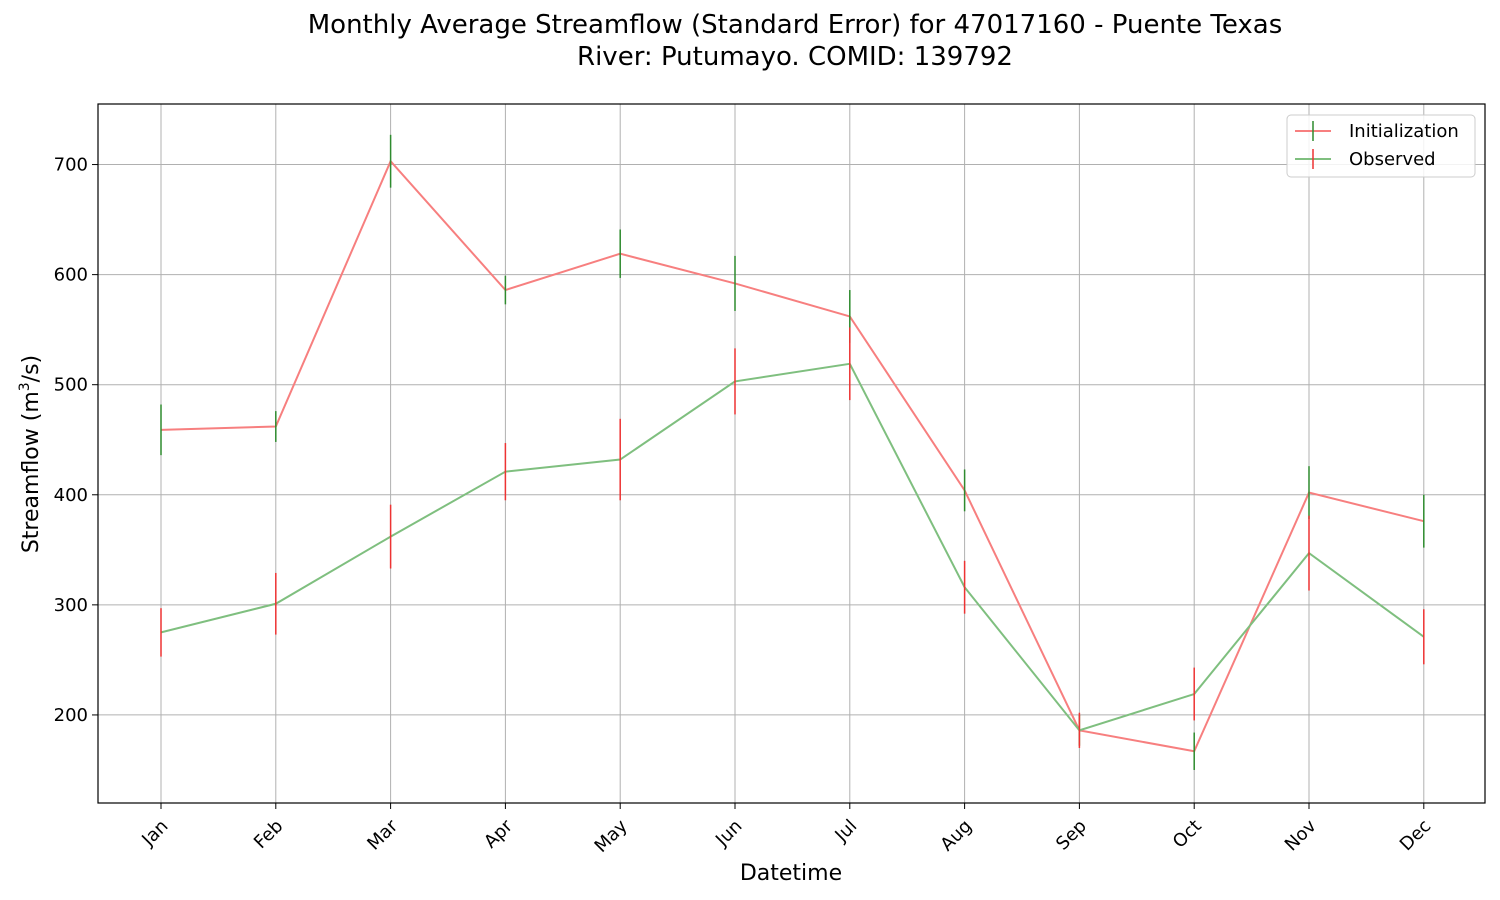 This screenshot has width=1500, height=900. Describe the element at coordinates (382, 834) in the screenshot. I see `x-tick-label: Mar` at that location.